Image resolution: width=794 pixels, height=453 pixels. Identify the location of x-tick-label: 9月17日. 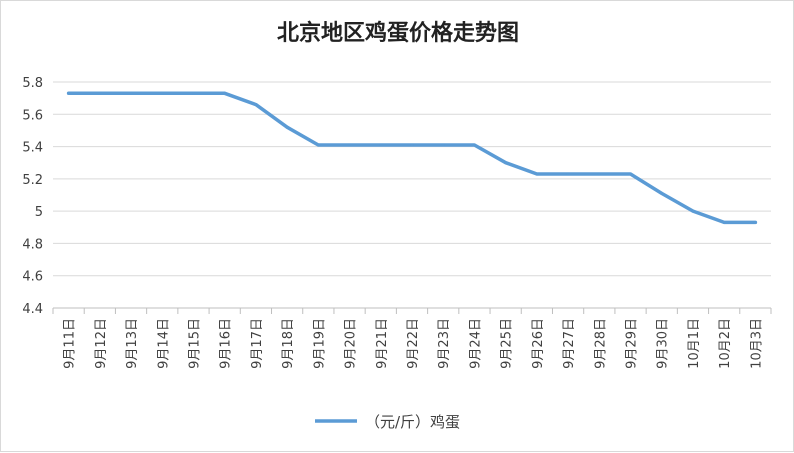
(257, 343).